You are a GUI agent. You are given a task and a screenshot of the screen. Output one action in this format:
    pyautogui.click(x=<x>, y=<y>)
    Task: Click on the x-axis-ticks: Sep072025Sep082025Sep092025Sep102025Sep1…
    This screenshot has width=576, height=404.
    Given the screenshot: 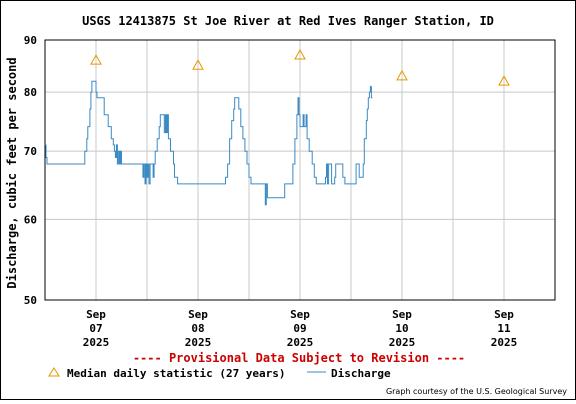 What is the action you would take?
    pyautogui.click(x=300, y=328)
    